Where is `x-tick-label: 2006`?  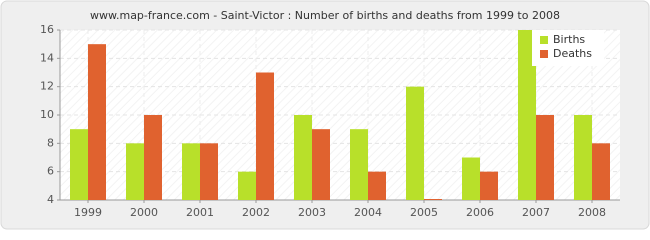 x-tick-label: 2006 is located at coordinates (480, 212).